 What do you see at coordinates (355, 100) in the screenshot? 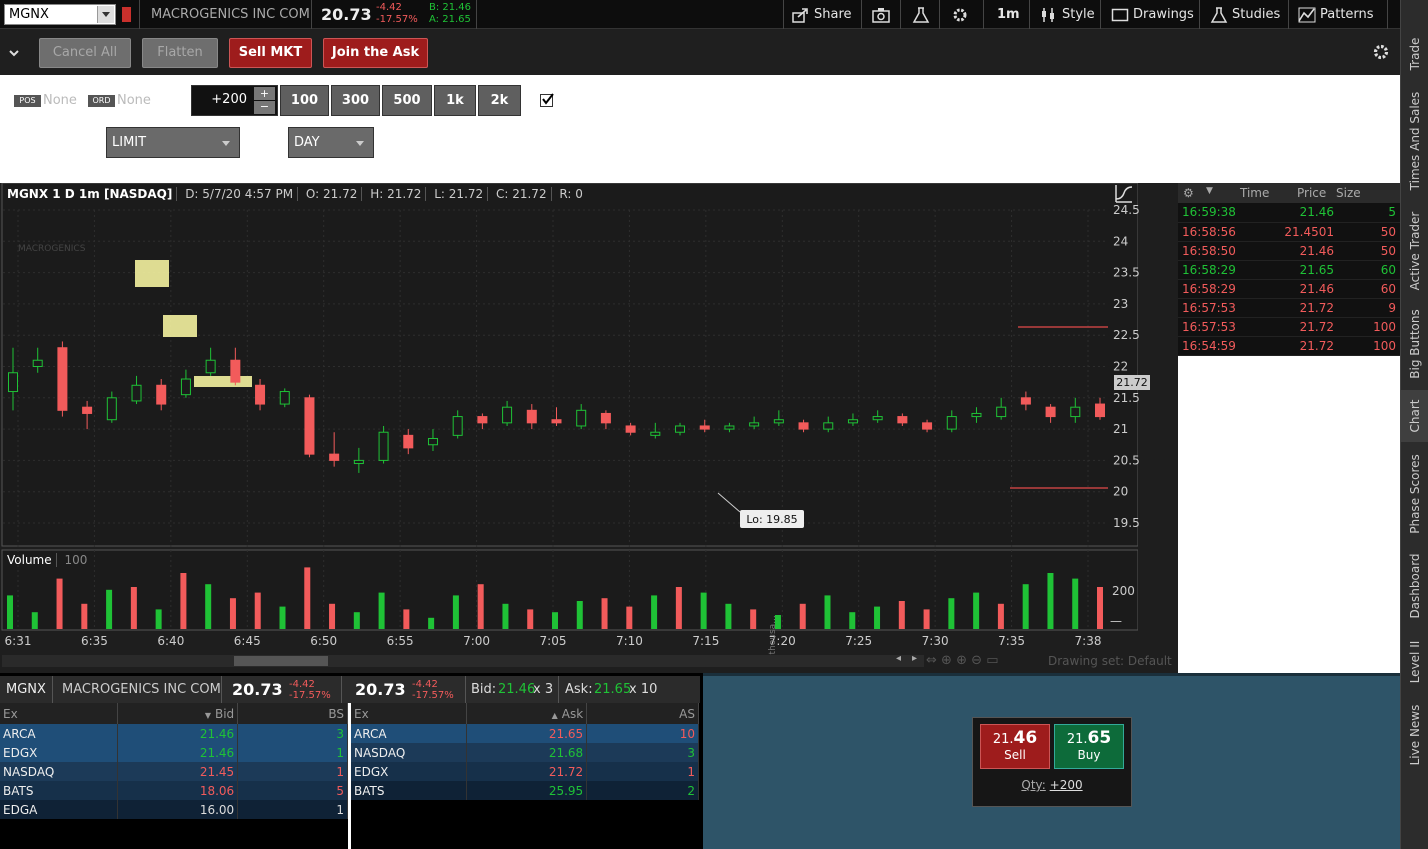
I see `qty-button-300: 300` at bounding box center [355, 100].